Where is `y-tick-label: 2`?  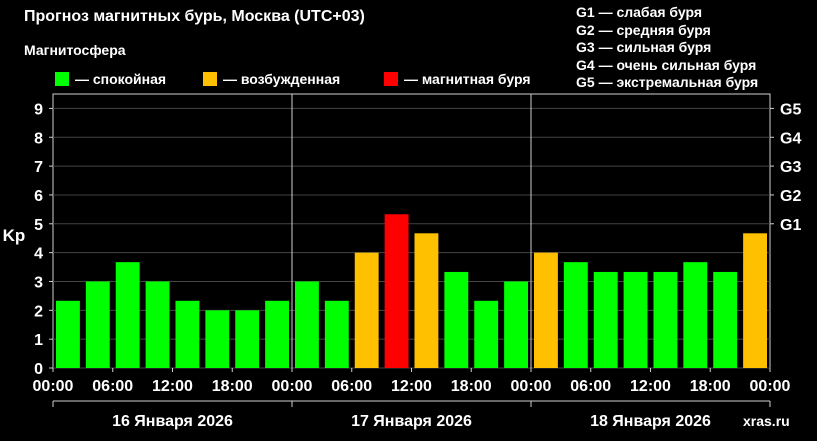
y-tick-label: 2 is located at coordinates (38, 311).